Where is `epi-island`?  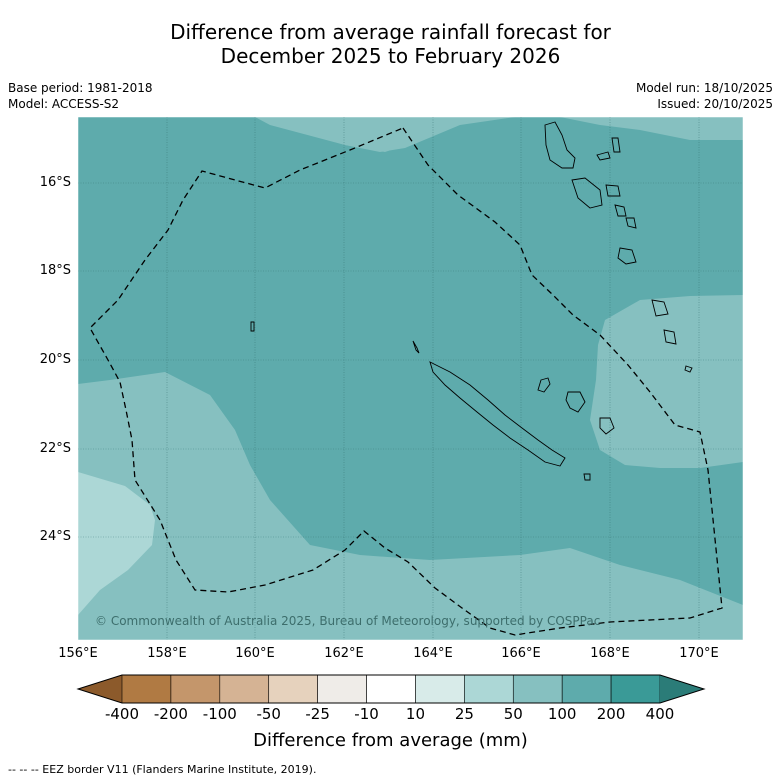
epi-island is located at coordinates (620, 210).